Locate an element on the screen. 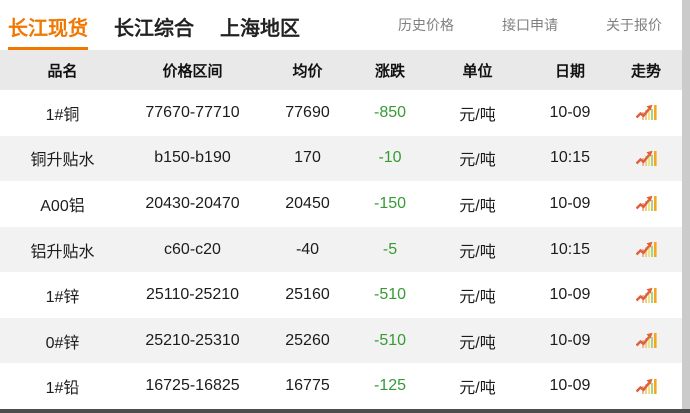 This screenshot has height=413, width=690. tab-changjiang-composite: 长江综合 is located at coordinates (154, 29).